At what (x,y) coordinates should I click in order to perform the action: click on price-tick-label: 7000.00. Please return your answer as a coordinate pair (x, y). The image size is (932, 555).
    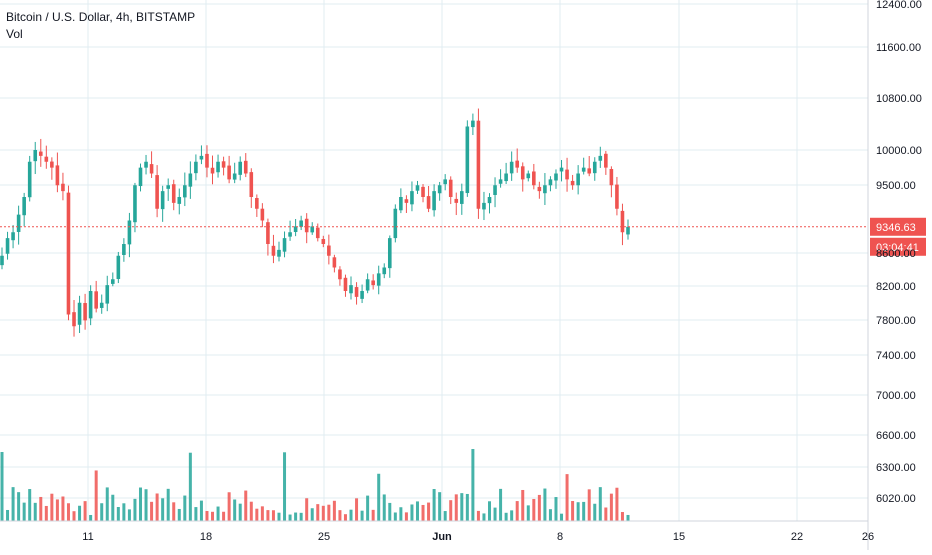
    Looking at the image, I should click on (896, 396).